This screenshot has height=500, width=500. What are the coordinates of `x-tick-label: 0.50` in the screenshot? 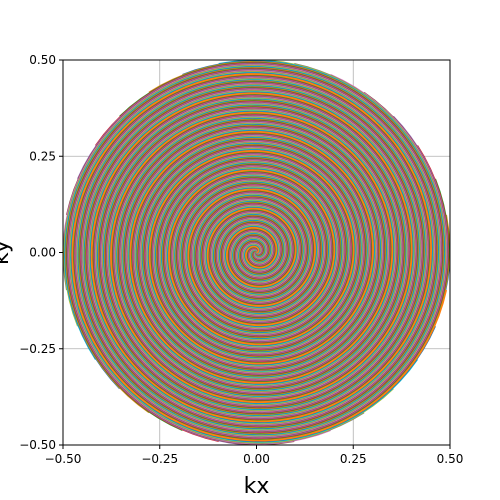 It's located at (450, 459).